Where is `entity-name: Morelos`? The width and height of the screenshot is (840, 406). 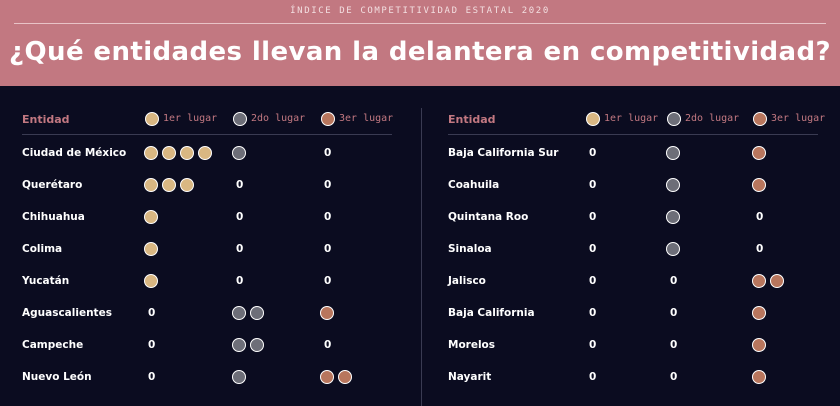 entity-name: Morelos is located at coordinates (472, 345).